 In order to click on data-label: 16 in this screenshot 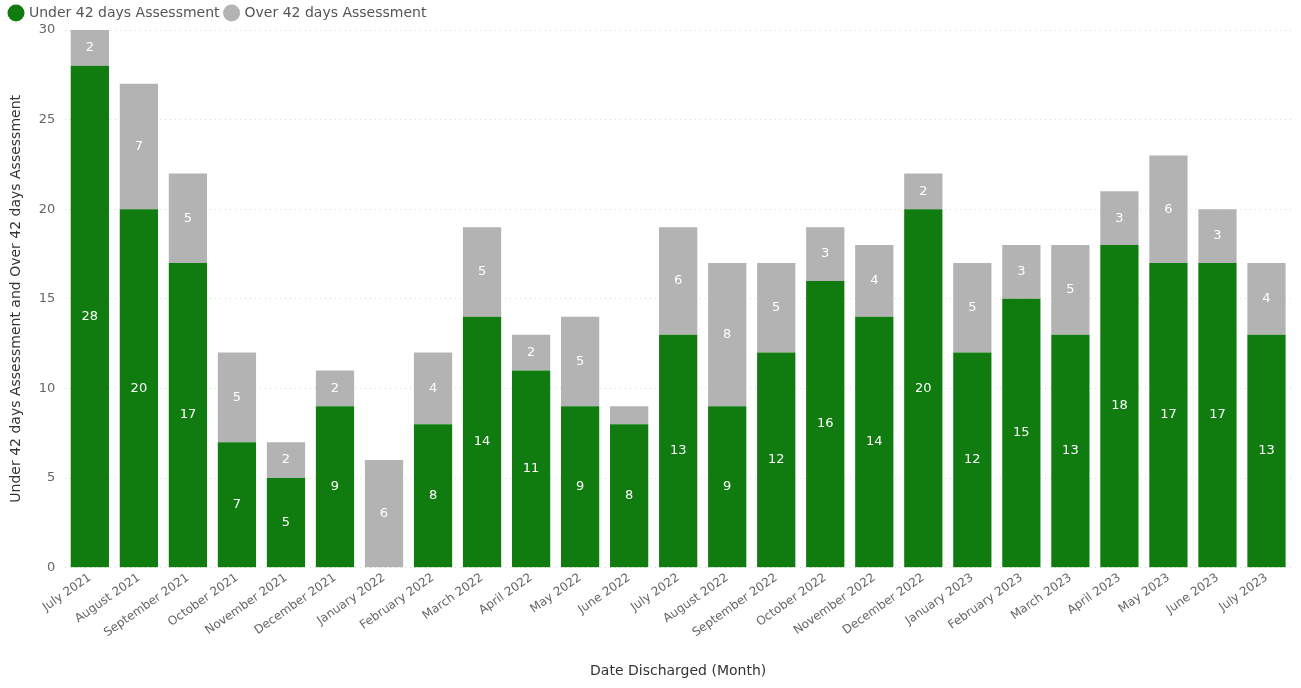, I will do `click(825, 423)`.